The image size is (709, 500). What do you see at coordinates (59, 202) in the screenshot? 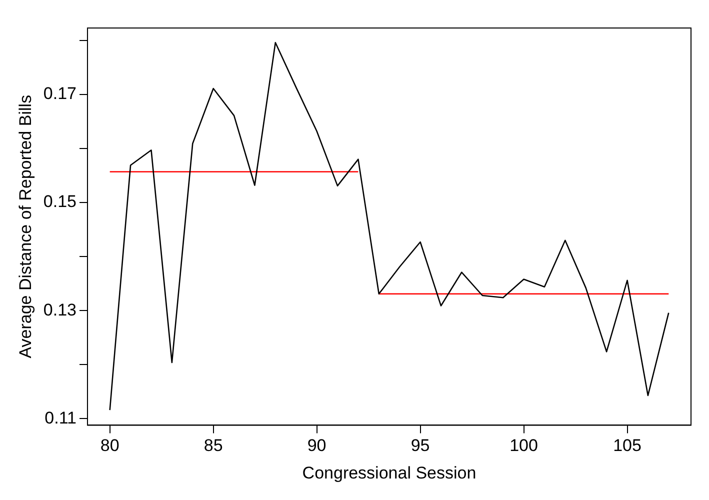
I see `y-tick-label: 0.15` at bounding box center [59, 202].